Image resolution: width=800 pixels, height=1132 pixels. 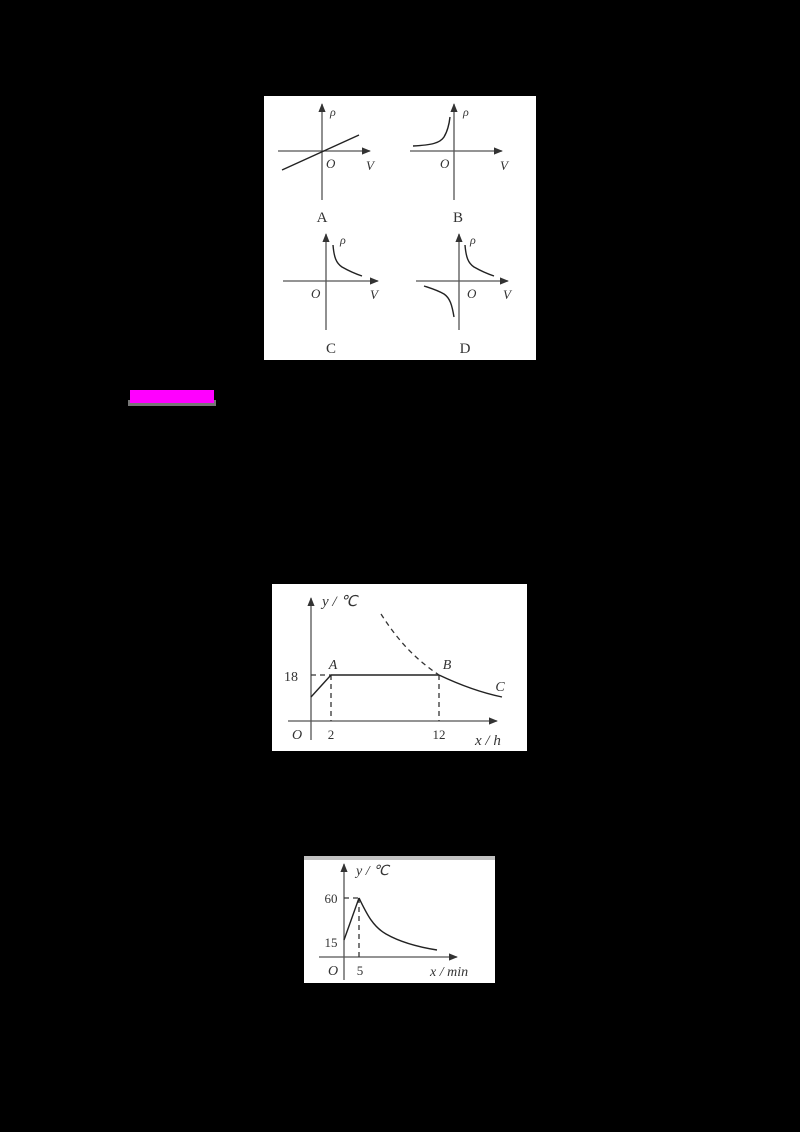 What do you see at coordinates (470, 686) in the screenshot?
I see `decay-segment-bc` at bounding box center [470, 686].